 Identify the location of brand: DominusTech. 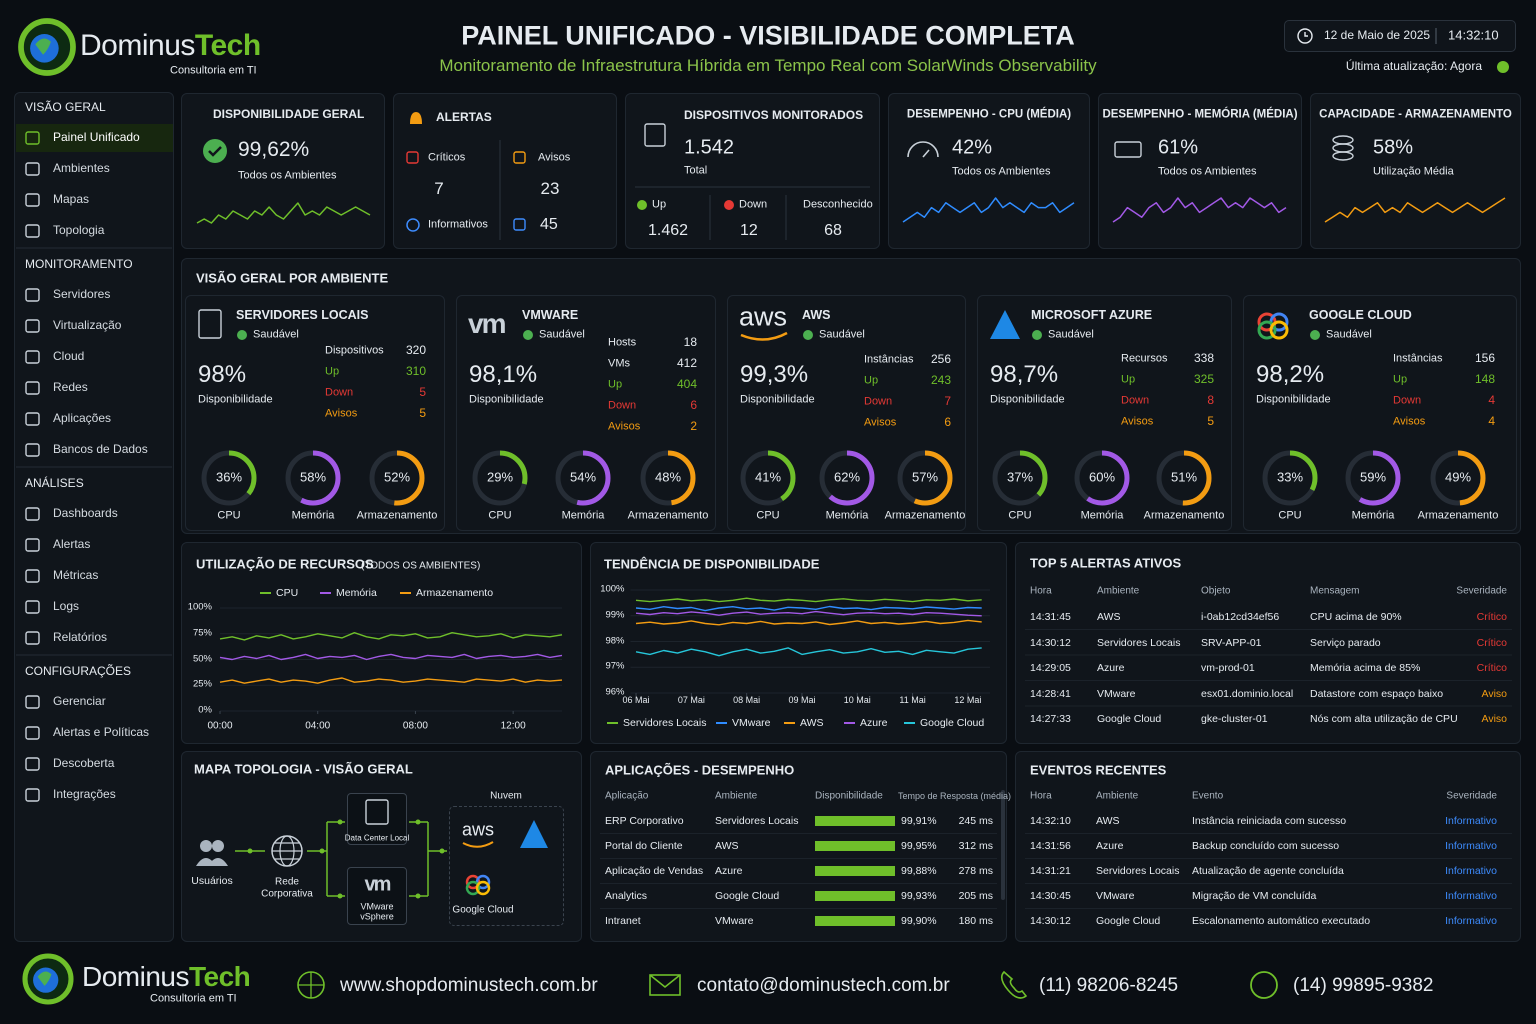
(170, 46).